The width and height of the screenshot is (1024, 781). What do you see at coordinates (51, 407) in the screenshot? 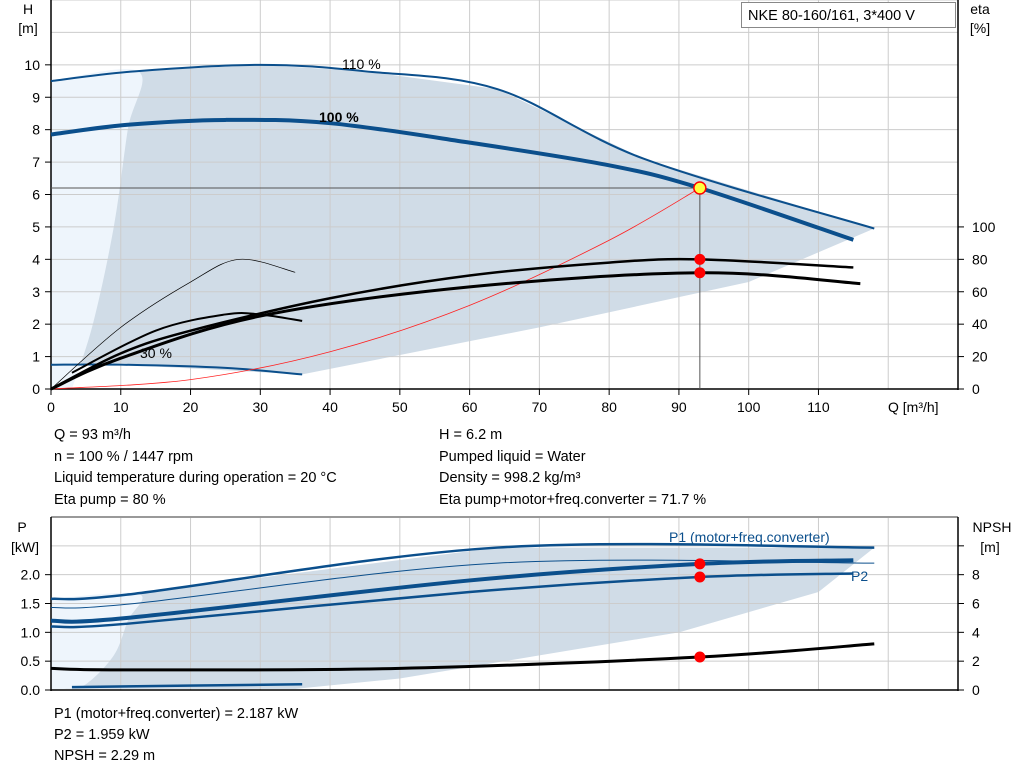
I see `x-tick-label: 0` at bounding box center [51, 407].